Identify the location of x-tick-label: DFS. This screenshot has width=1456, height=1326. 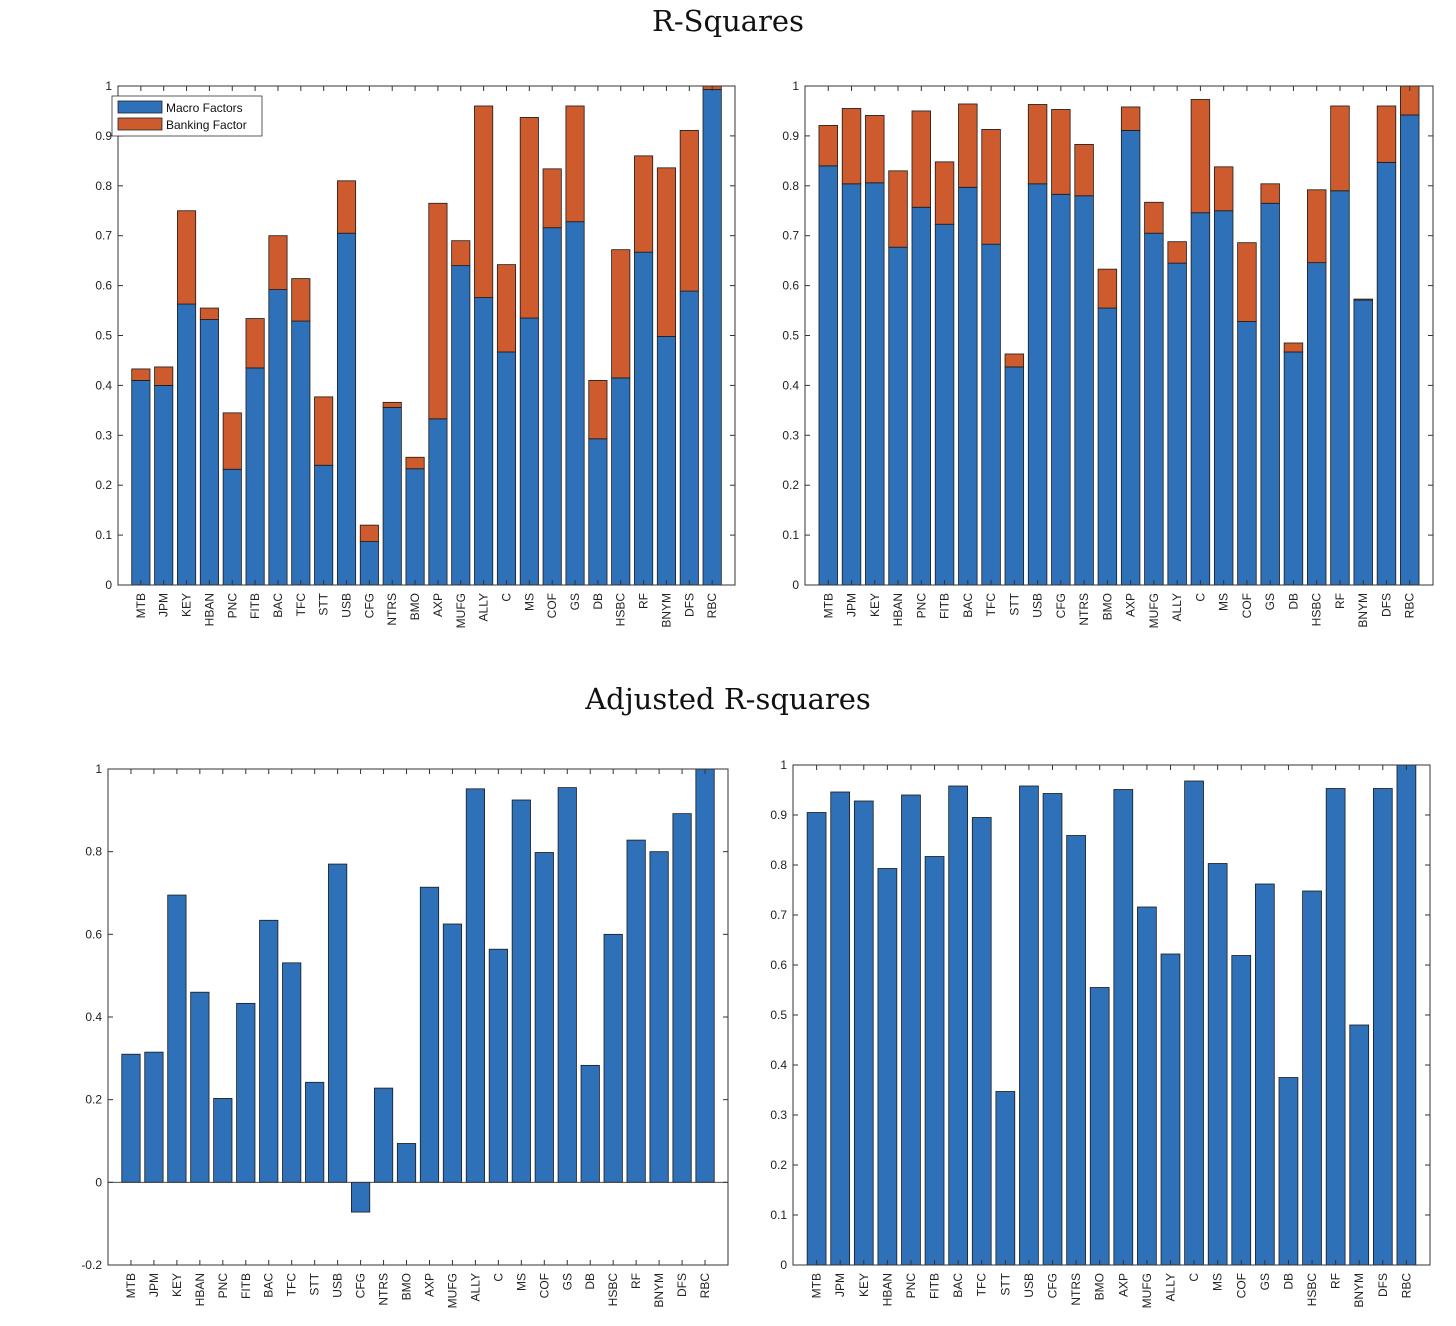
(689, 605).